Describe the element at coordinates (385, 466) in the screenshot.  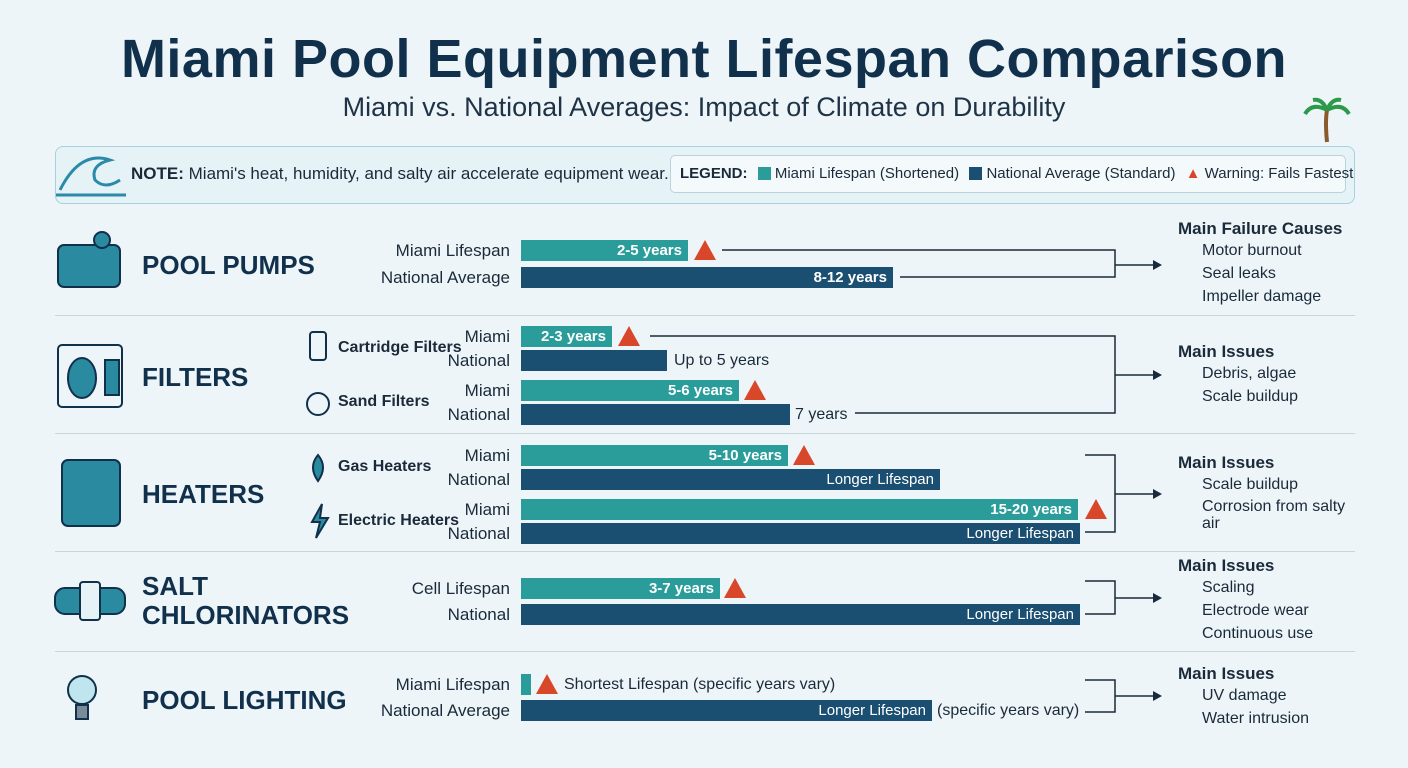
I see `group-name: Gas Heaters` at that location.